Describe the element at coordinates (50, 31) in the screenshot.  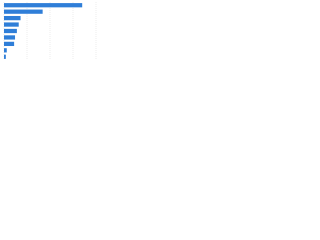
I see `chart` at that location.